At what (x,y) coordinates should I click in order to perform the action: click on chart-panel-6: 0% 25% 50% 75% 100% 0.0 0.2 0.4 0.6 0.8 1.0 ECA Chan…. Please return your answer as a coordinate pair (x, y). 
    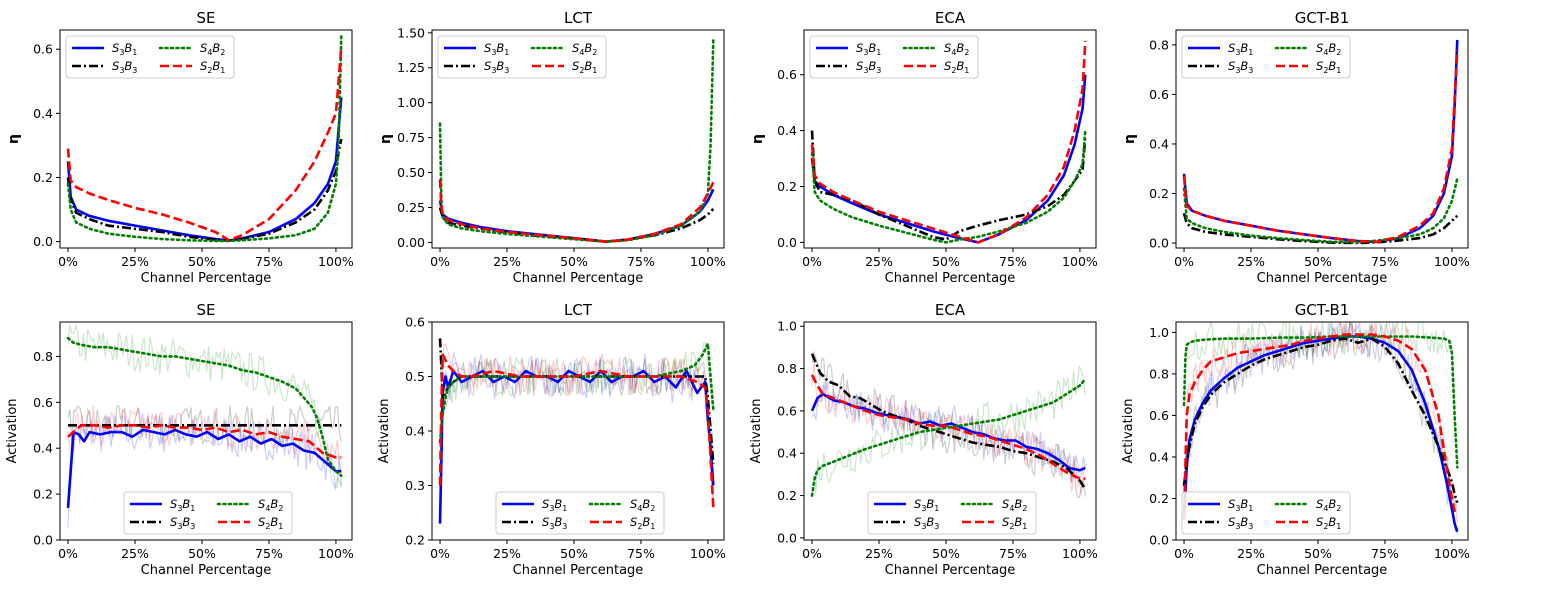
    Looking at the image, I should click on (923, 439).